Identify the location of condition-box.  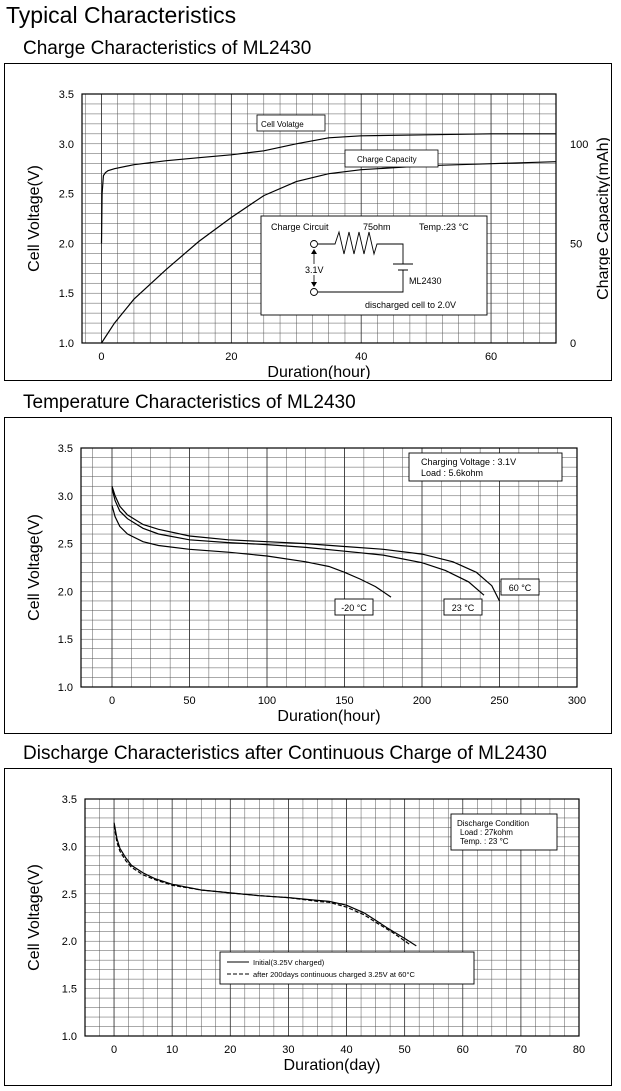
(504, 832).